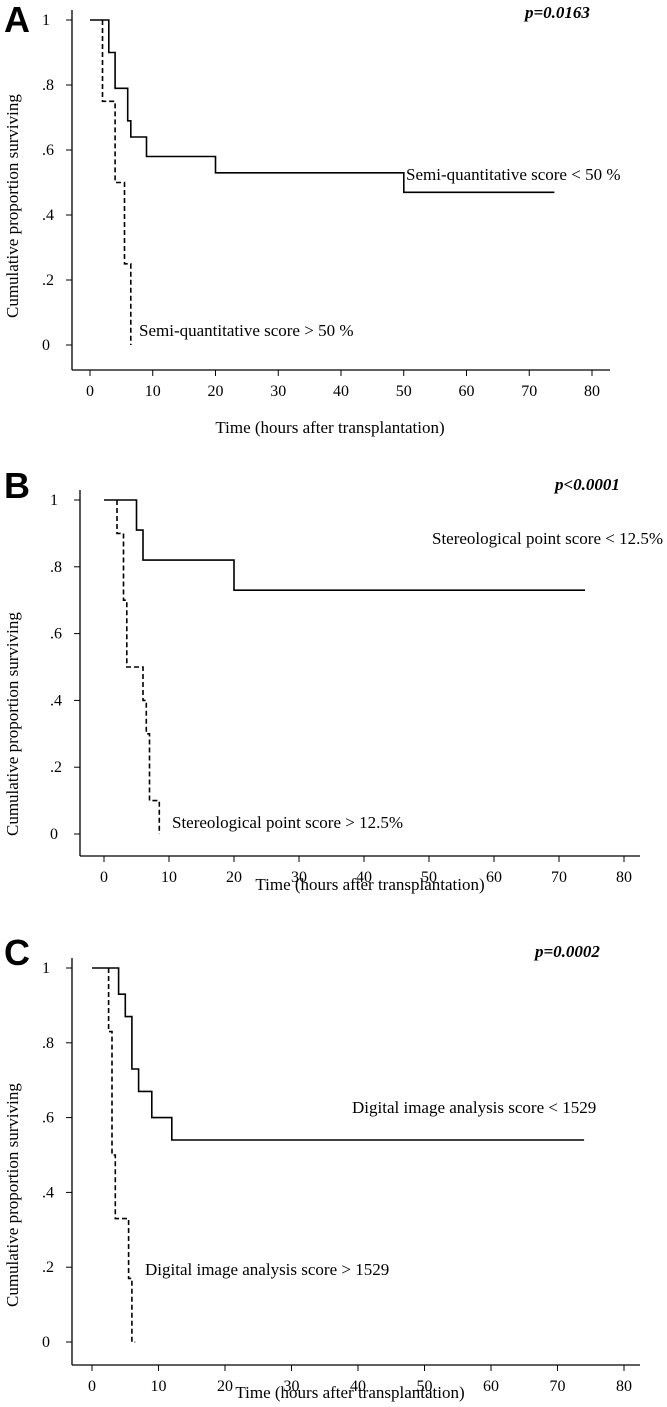  Describe the element at coordinates (46, 1342) in the screenshot. I see `y-tick-label-c-0: 0` at that location.